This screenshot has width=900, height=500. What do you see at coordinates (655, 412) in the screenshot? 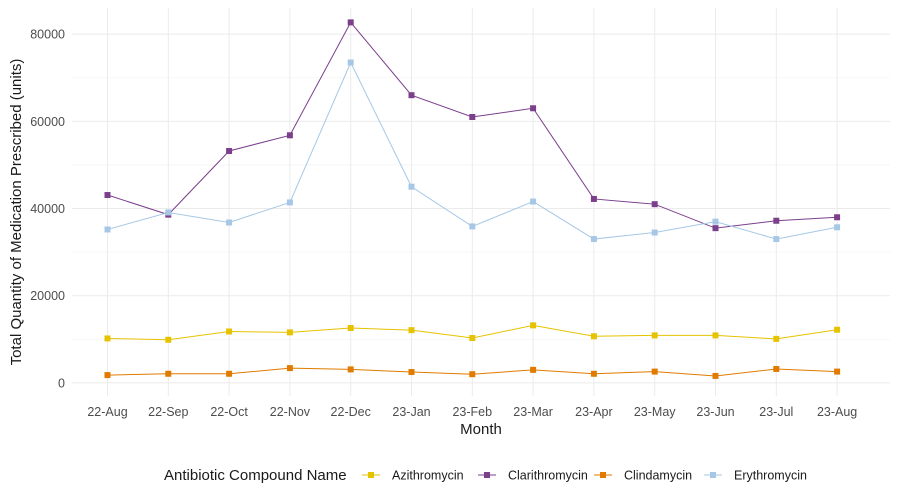
I see `x-tick-label: 23-May` at bounding box center [655, 412].